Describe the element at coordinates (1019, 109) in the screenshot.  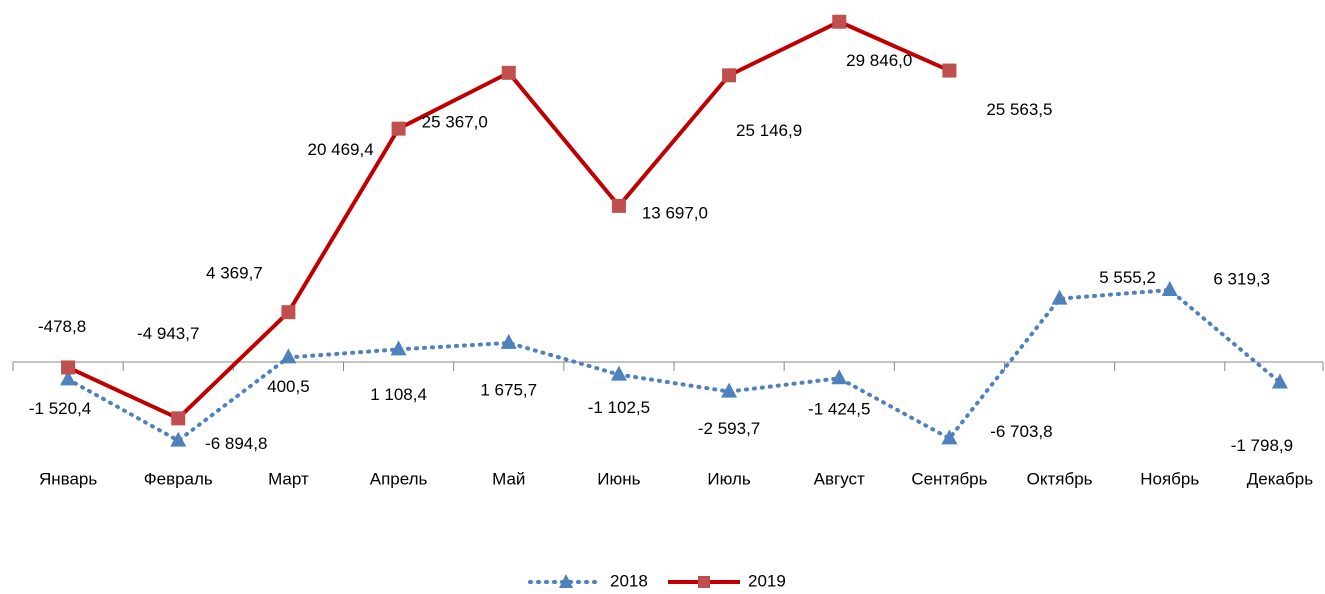
I see `data-label: 25 563,5` at that location.